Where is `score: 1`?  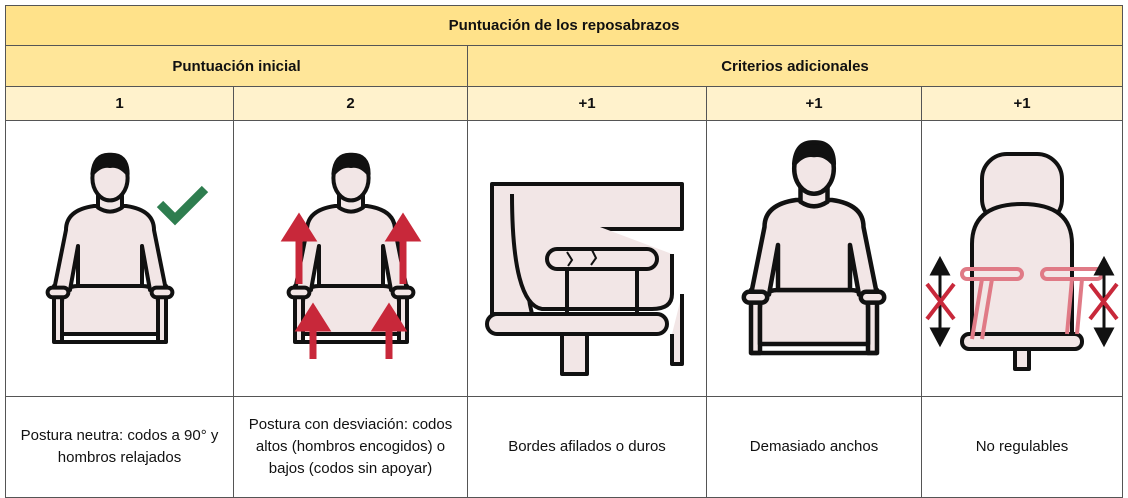
score: 1 is located at coordinates (119, 103).